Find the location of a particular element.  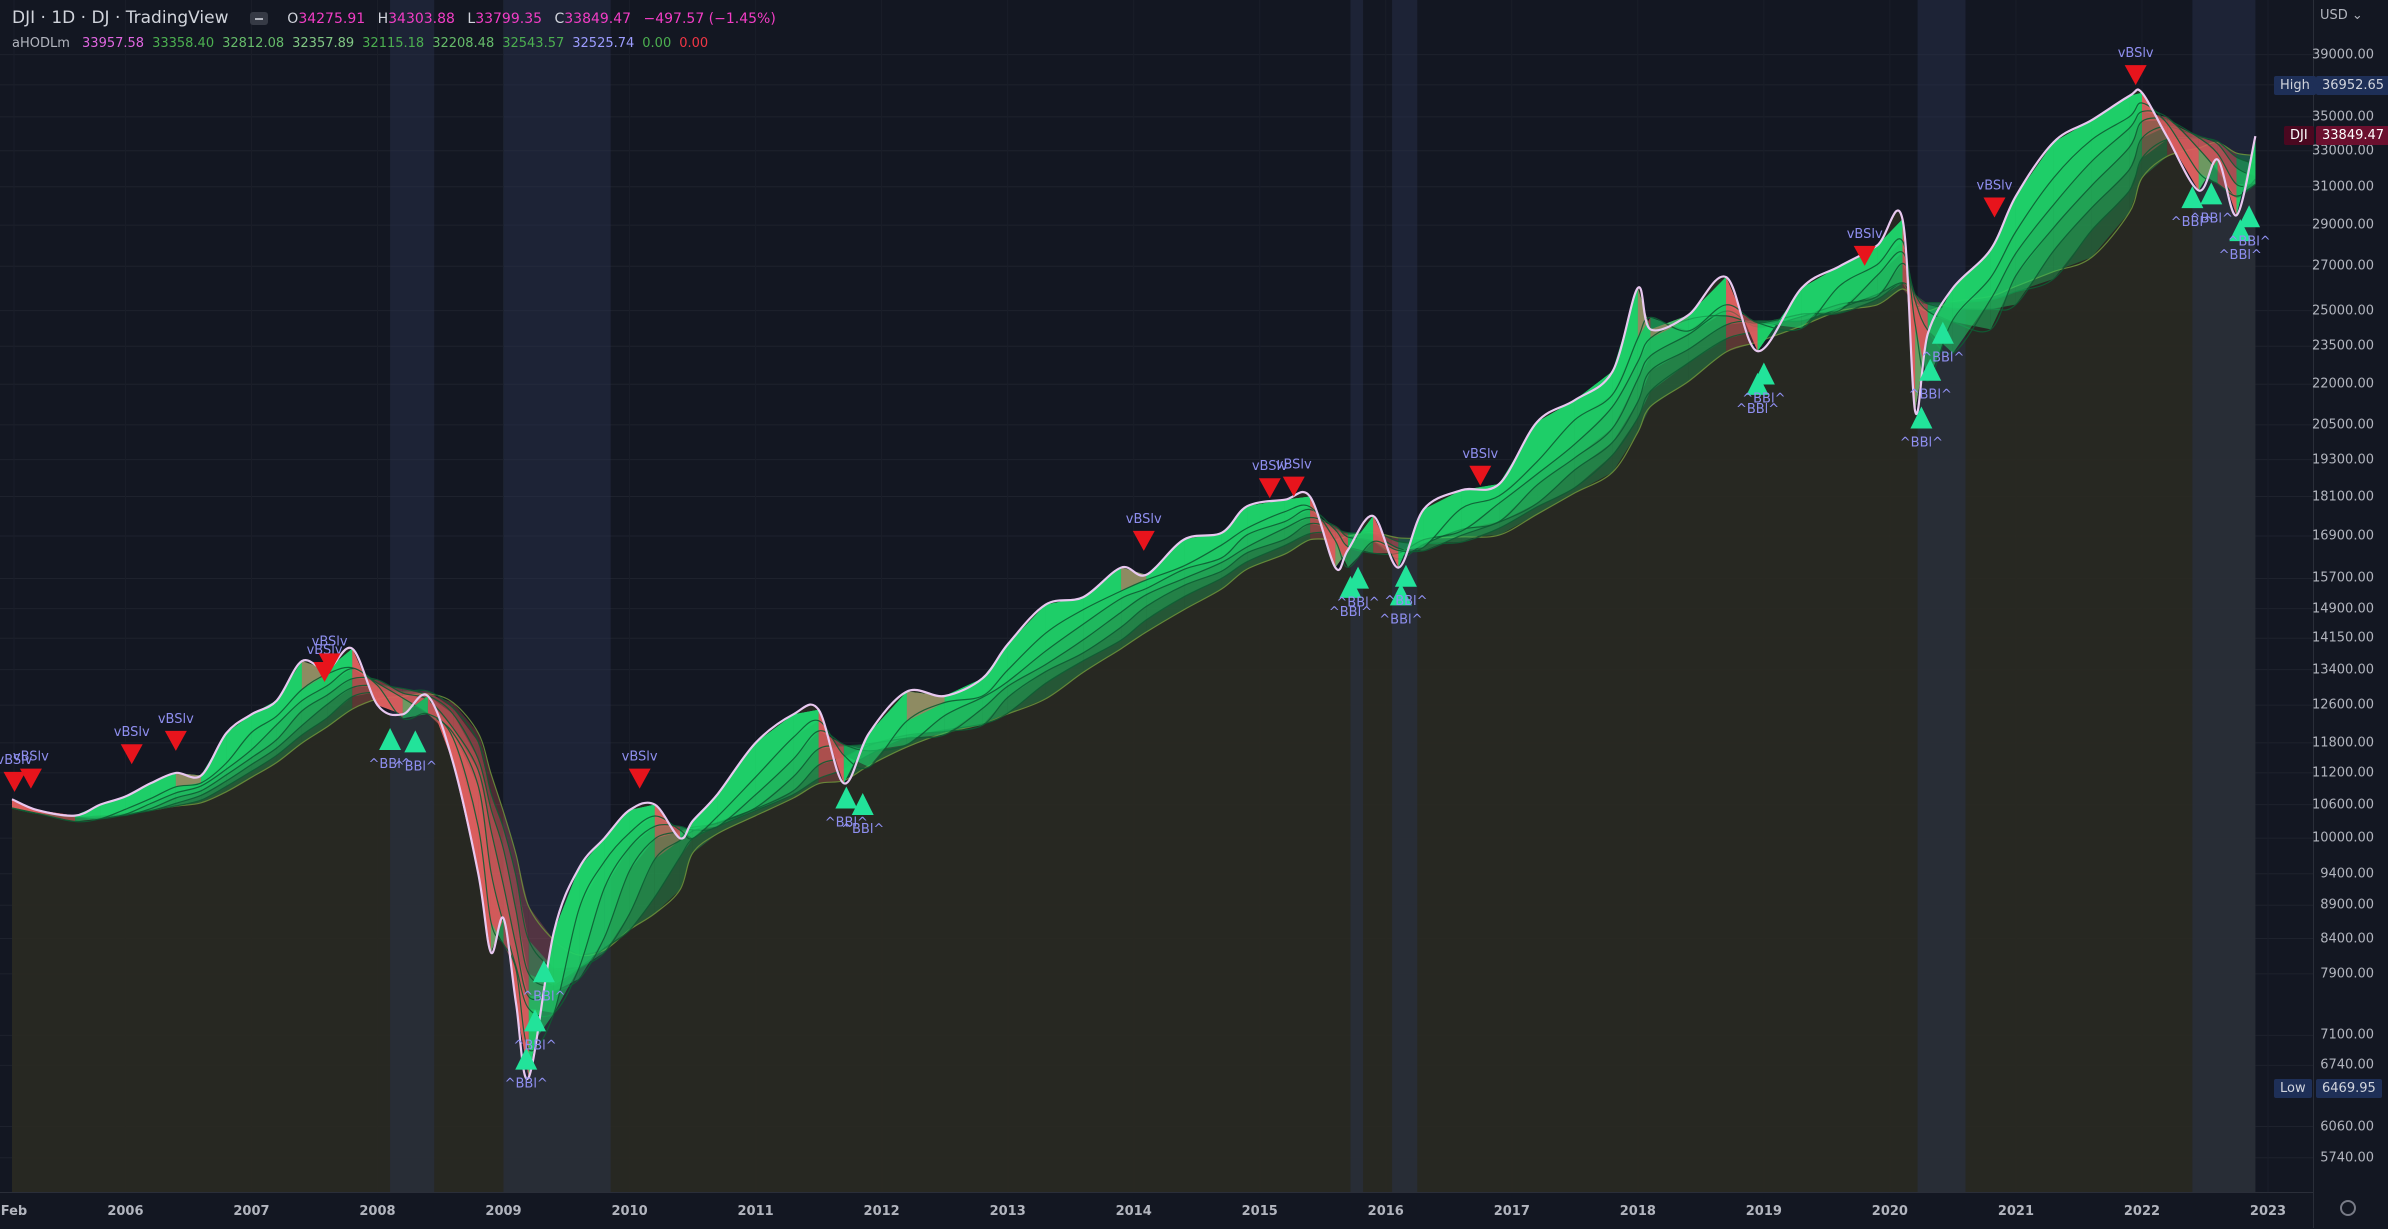

price-tick-label: 29000.00 is located at coordinates (2342, 225).